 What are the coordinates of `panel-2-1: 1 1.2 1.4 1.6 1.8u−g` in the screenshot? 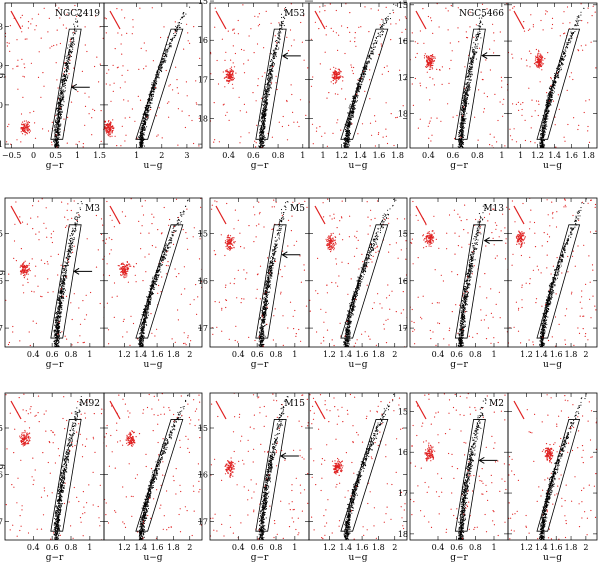 It's located at (552, 86).